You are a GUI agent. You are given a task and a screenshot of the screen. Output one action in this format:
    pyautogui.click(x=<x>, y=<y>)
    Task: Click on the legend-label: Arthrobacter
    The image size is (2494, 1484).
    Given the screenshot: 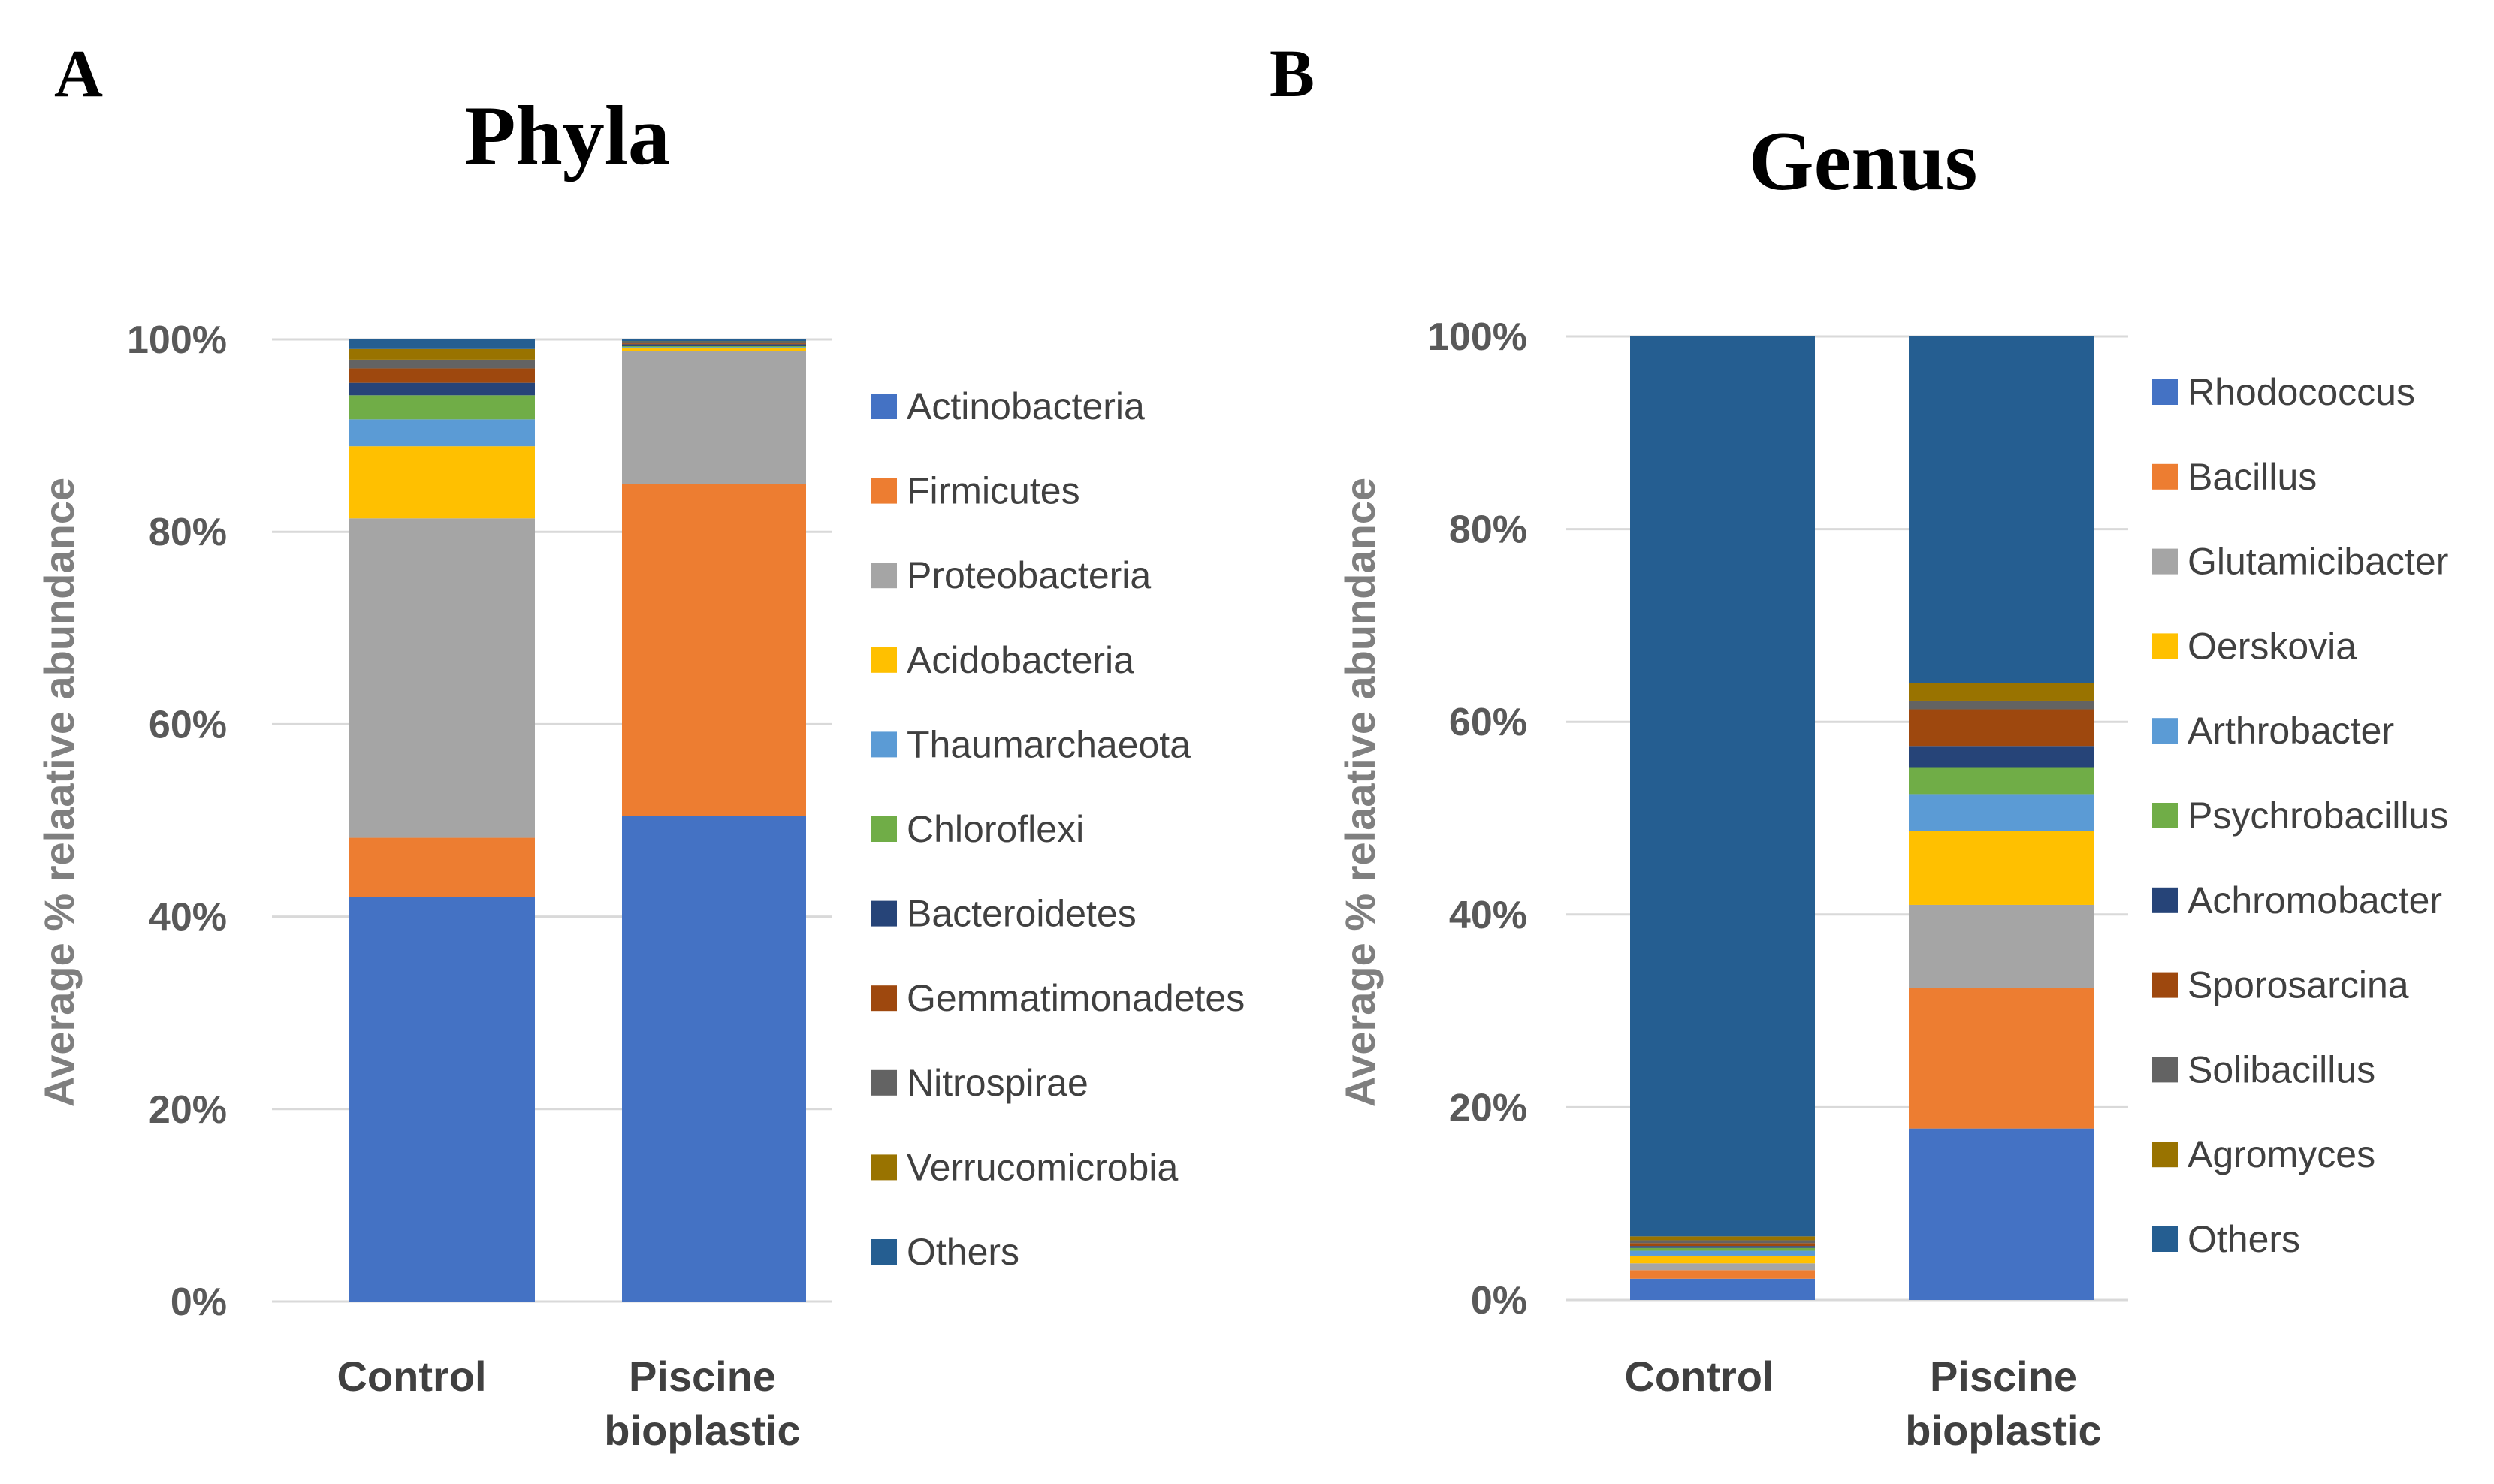 What is the action you would take?
    pyautogui.click(x=2291, y=731)
    